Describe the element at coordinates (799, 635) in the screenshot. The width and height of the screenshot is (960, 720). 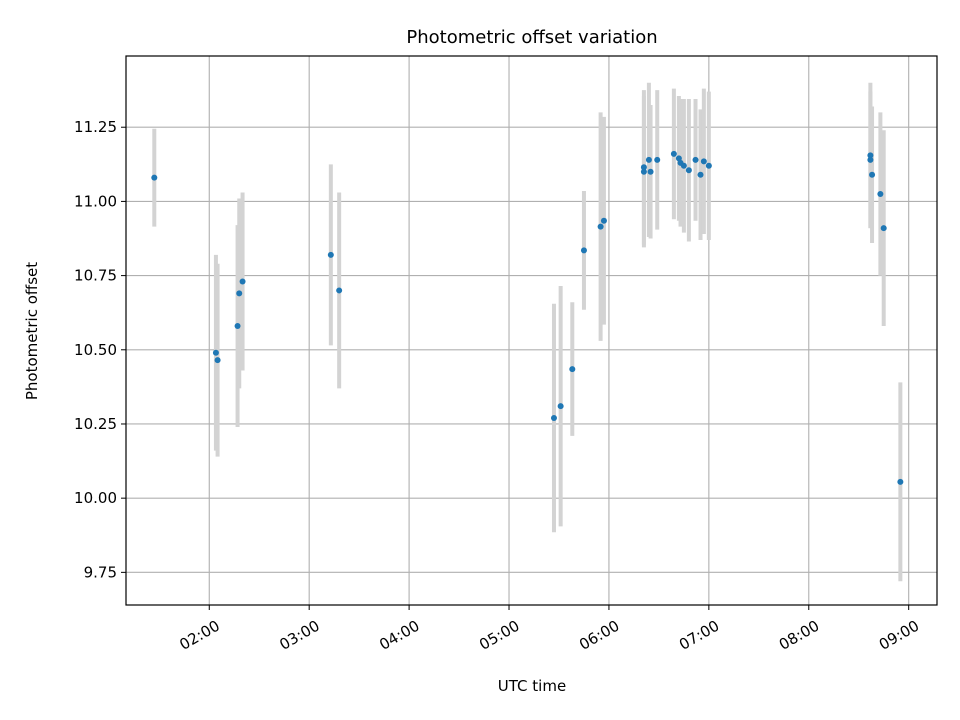
I see `x-tick-label: 08:00` at that location.